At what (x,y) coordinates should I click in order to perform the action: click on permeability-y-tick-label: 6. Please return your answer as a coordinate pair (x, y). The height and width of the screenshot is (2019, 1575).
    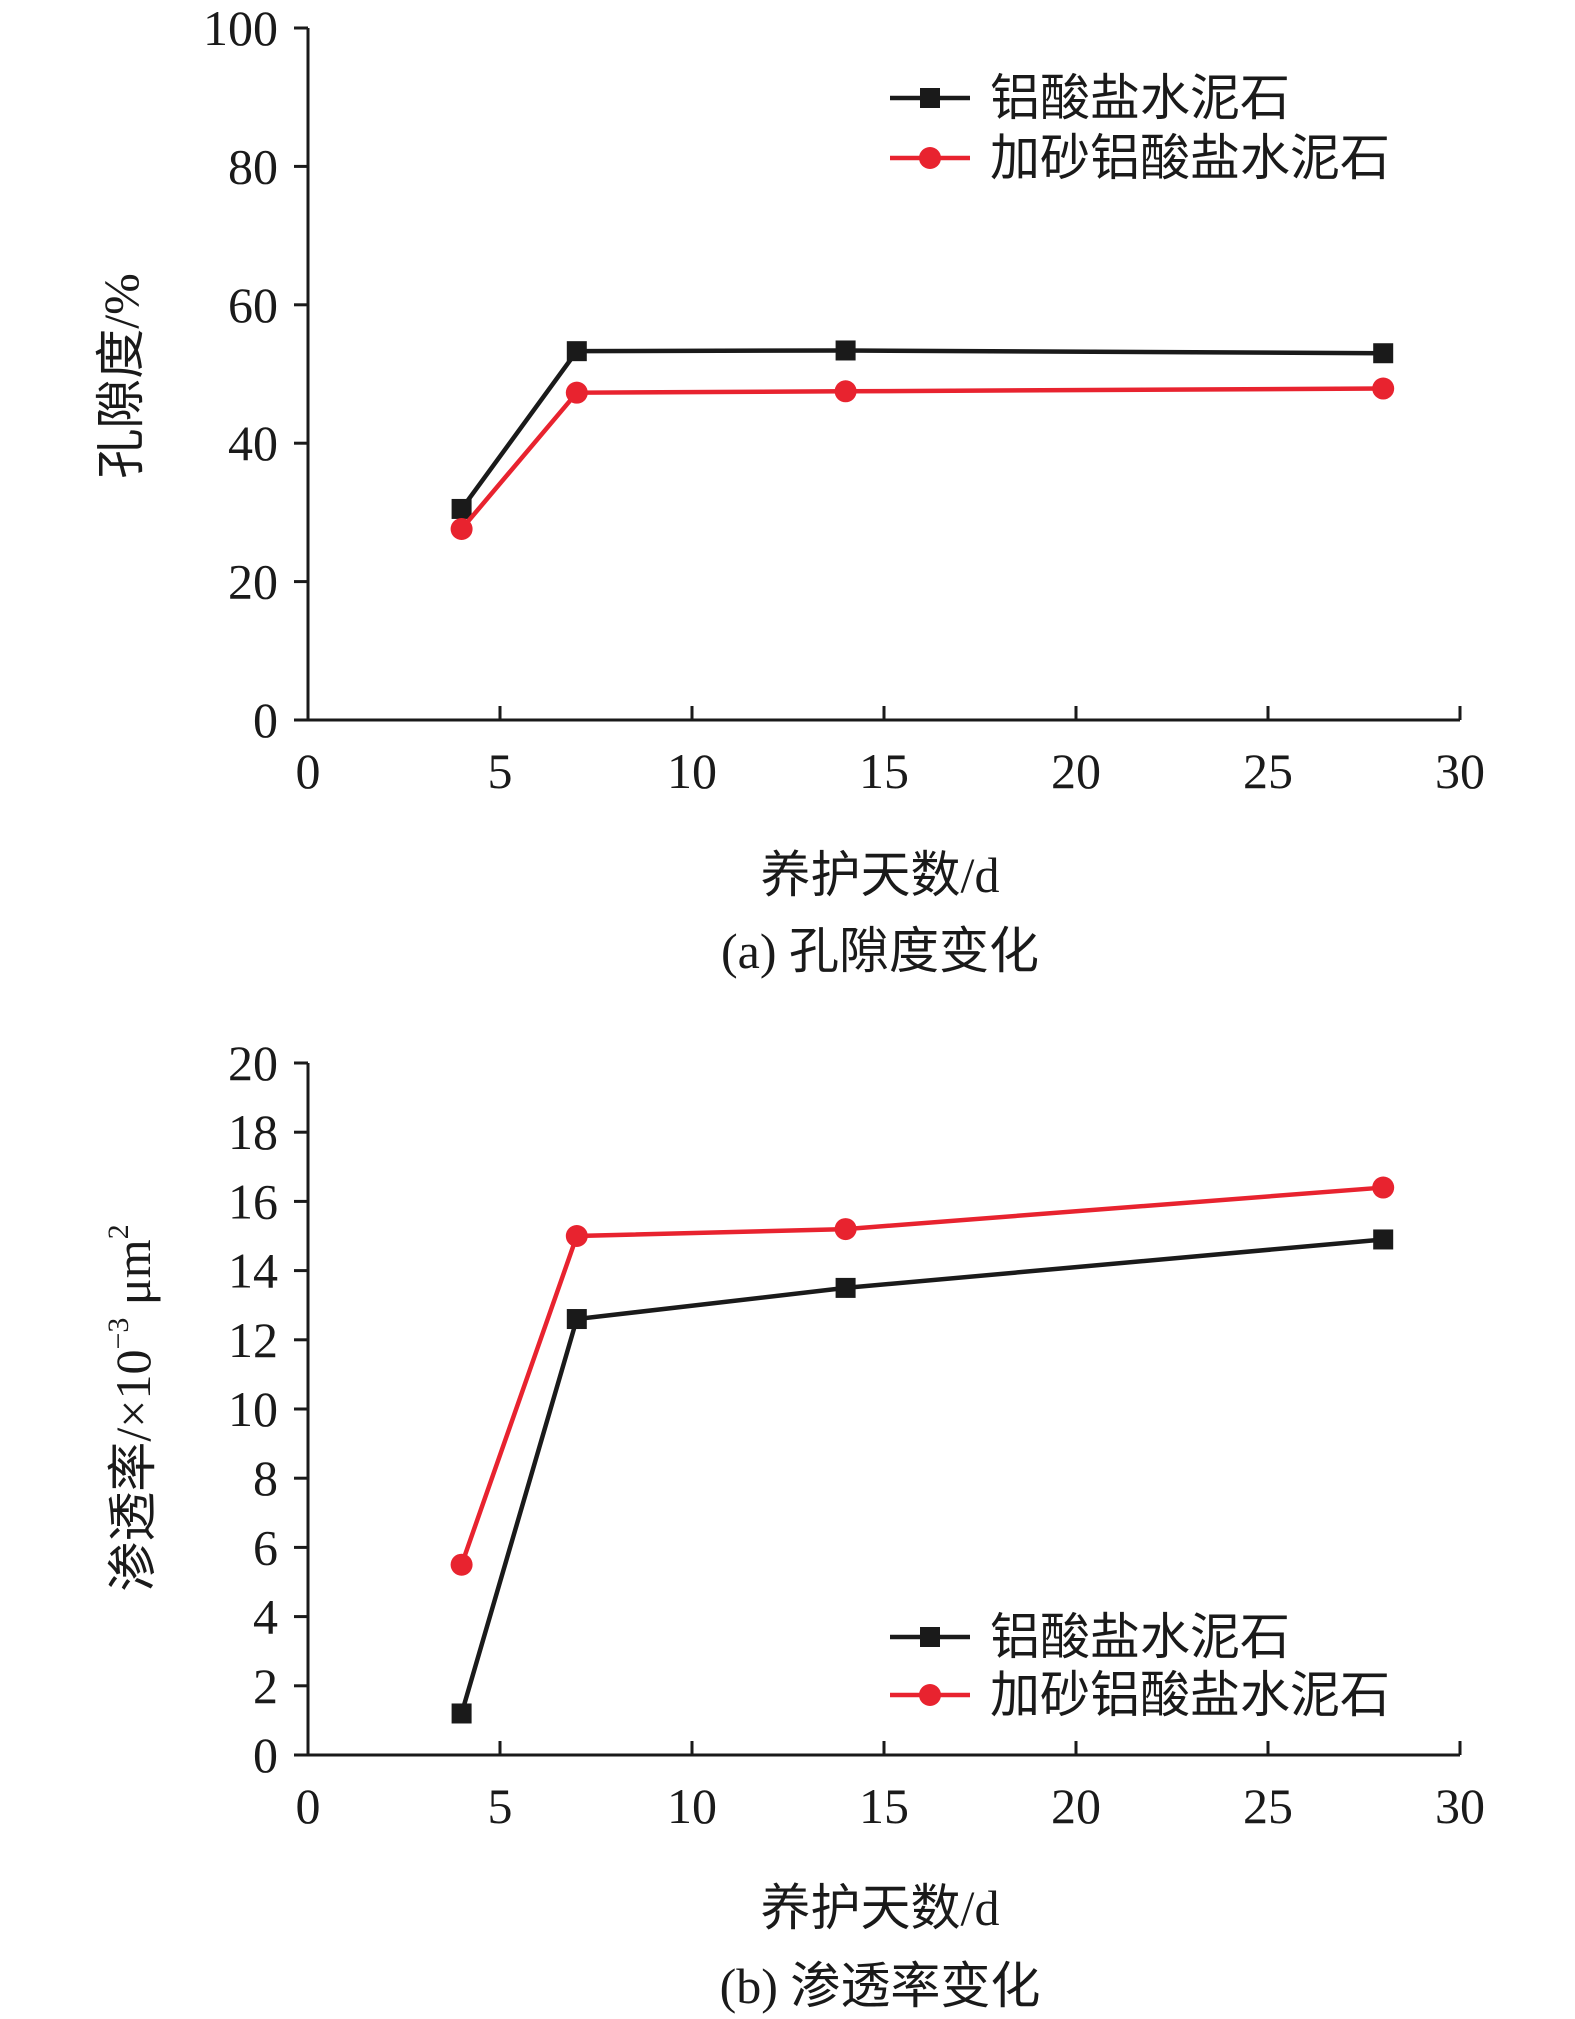
    Looking at the image, I should click on (265, 1547).